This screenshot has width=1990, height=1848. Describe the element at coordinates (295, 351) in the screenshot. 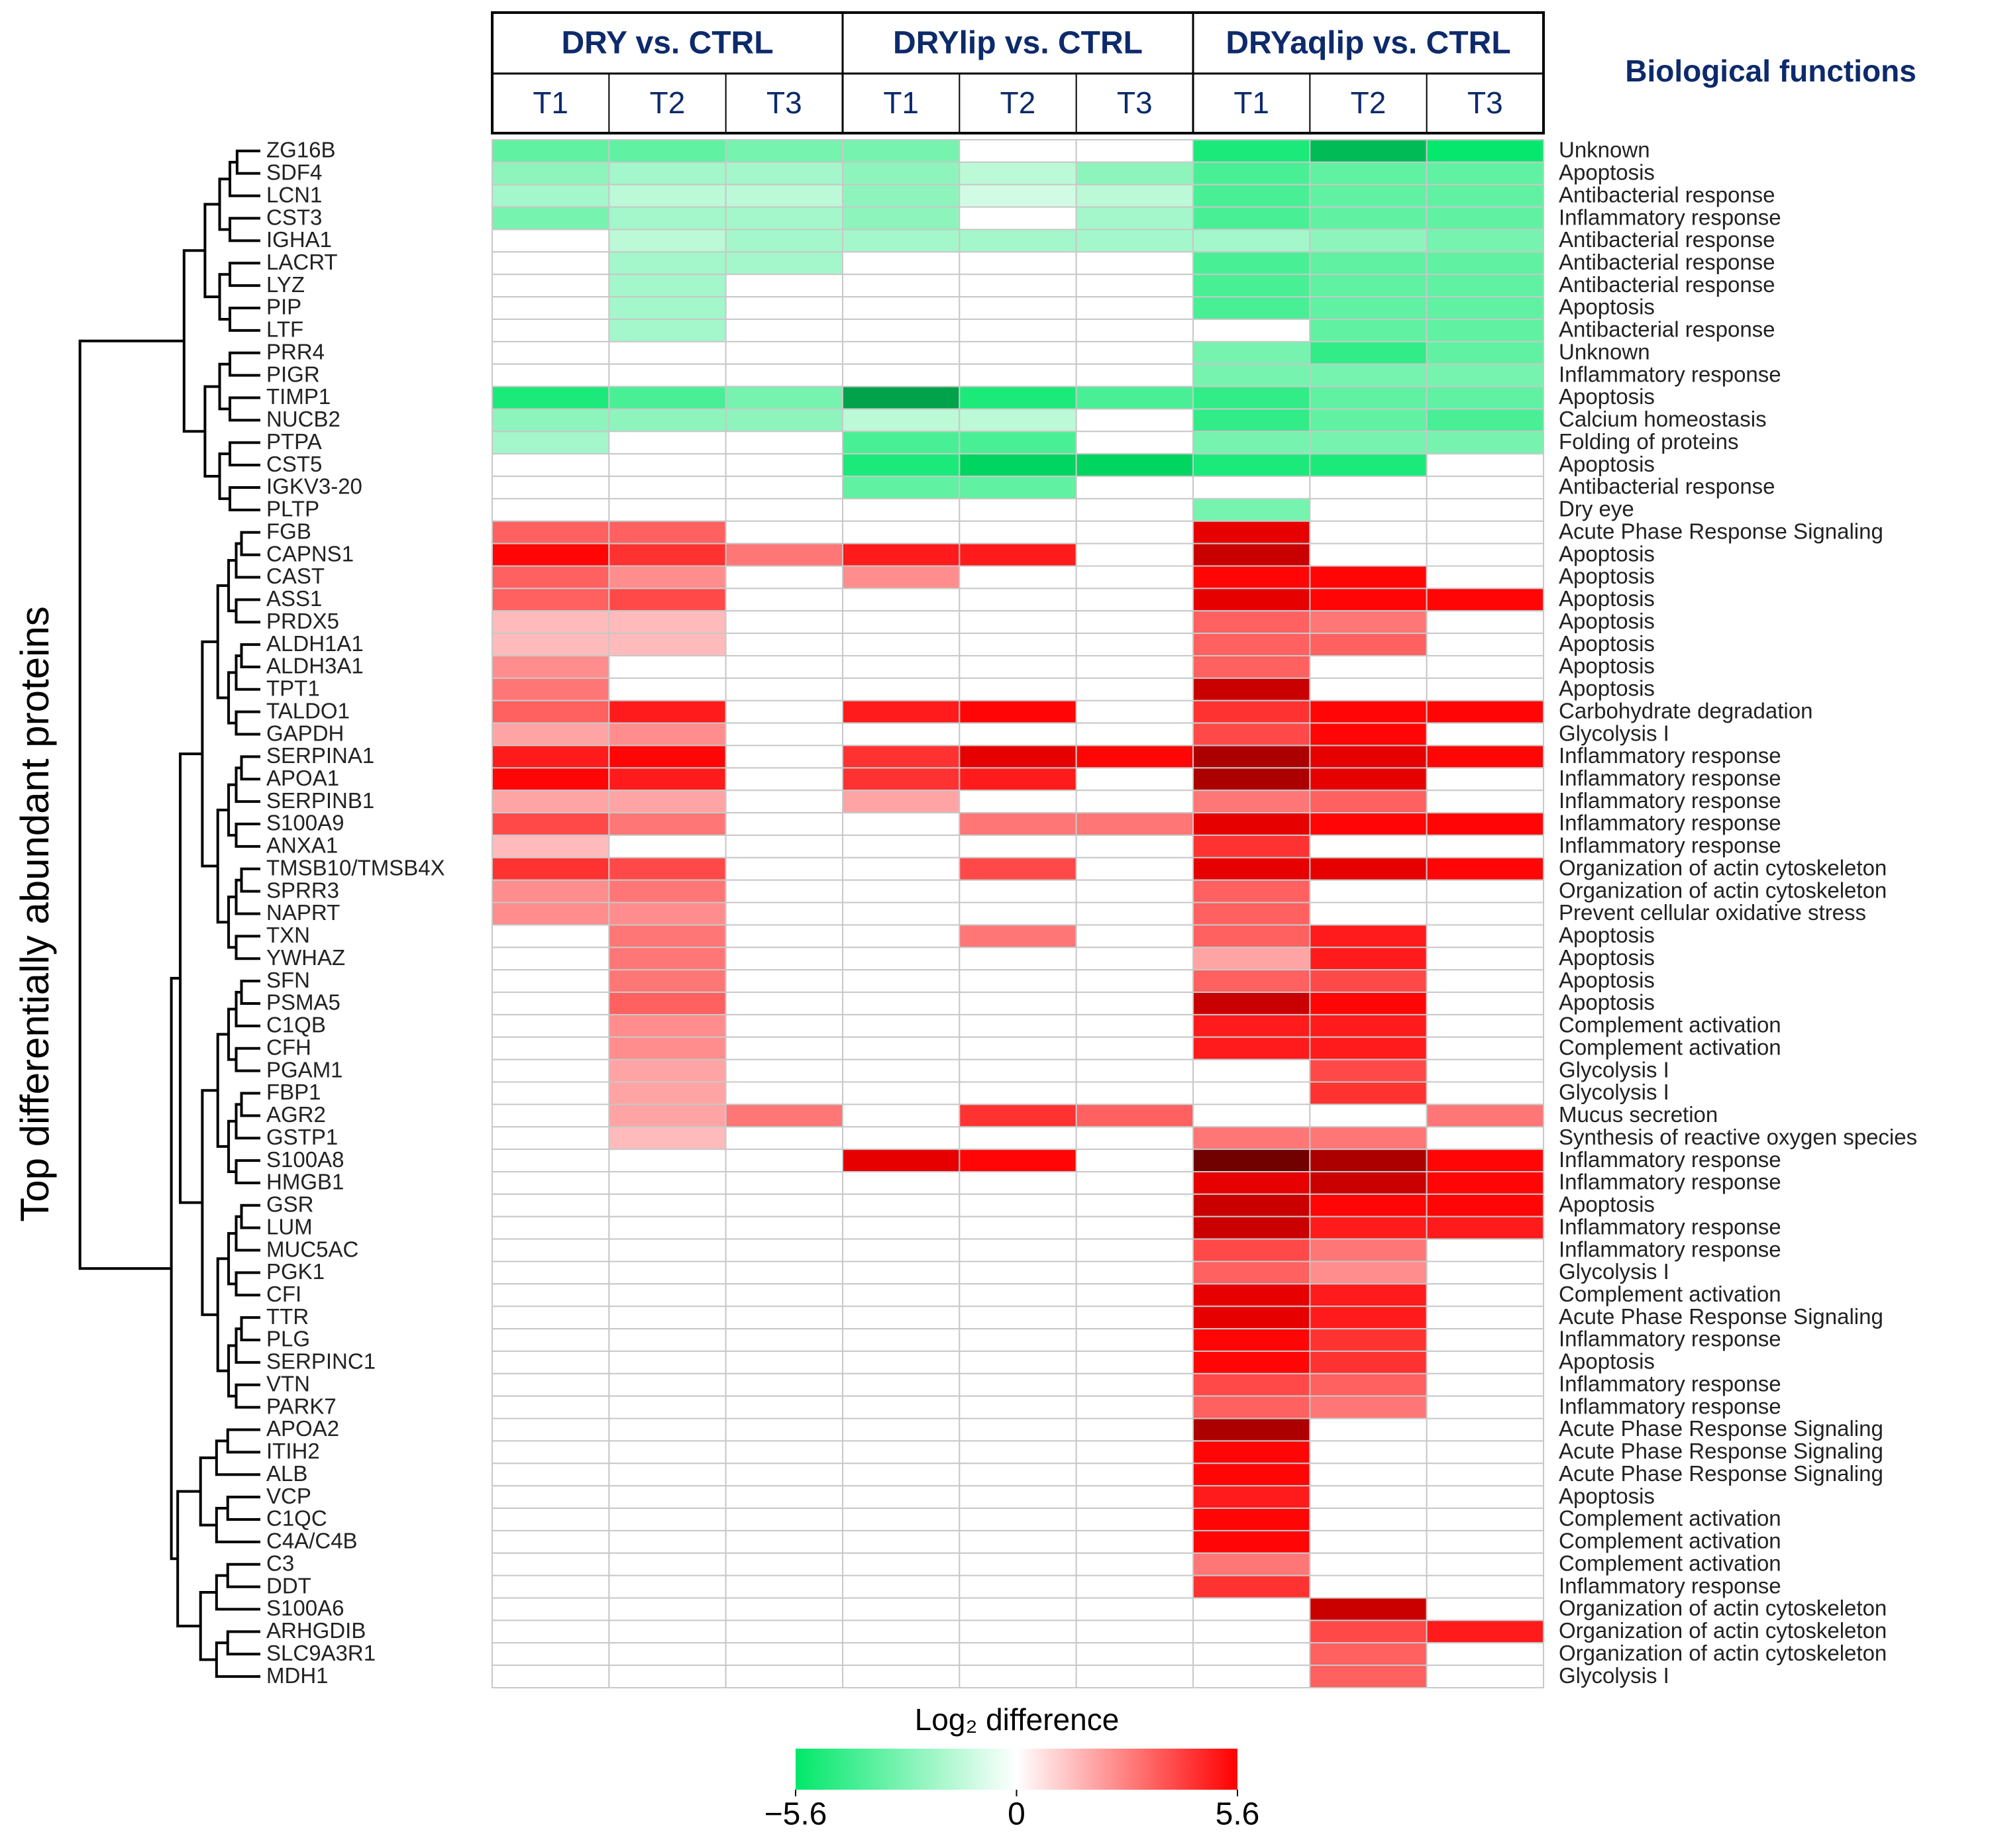

I see `row-label: PRR4` at that location.